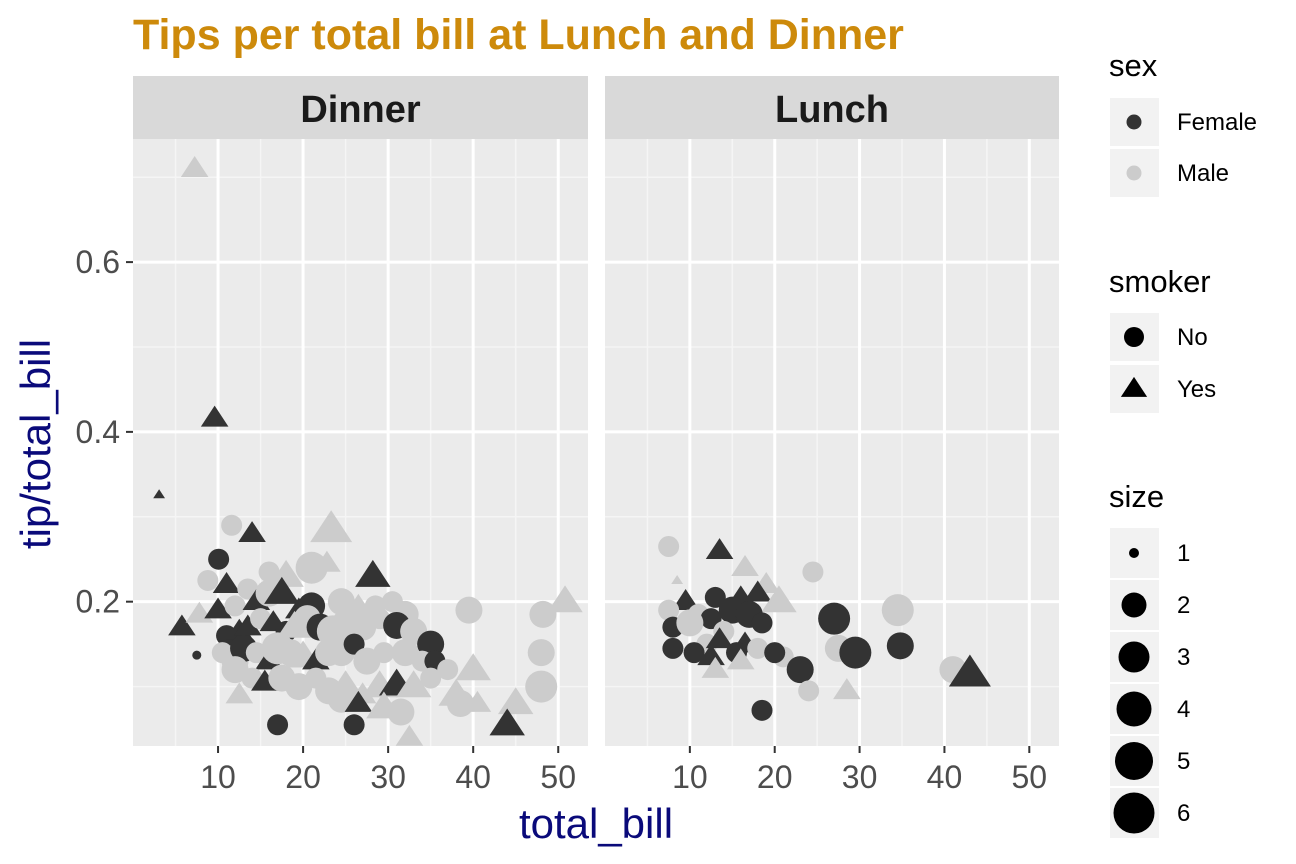  I want to click on y-axis: 0.2 0.4 0.6, so click(104, 432).